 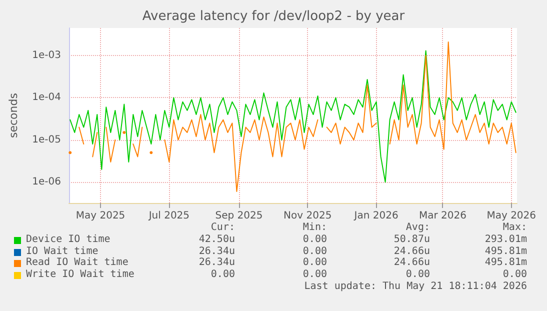 What do you see at coordinates (46, 56) in the screenshot?
I see `y-tick-label: 1e-03` at bounding box center [46, 56].